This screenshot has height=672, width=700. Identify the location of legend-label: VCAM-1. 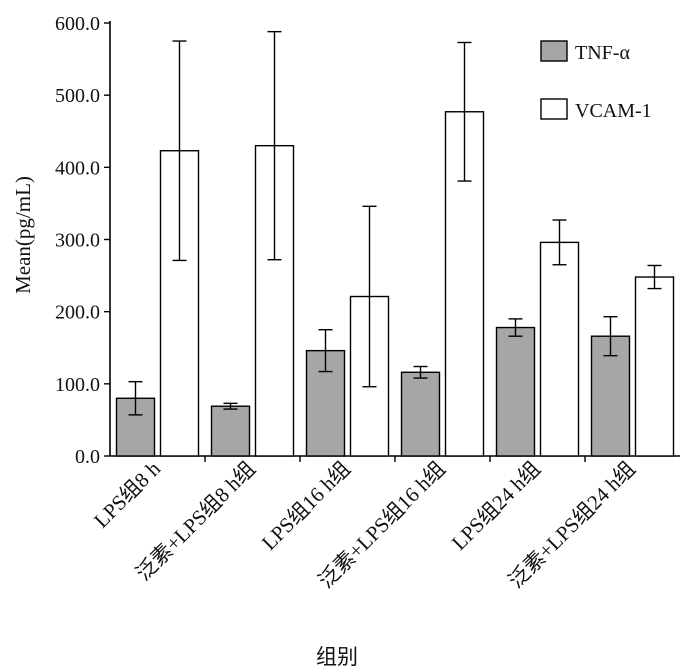
(613, 111).